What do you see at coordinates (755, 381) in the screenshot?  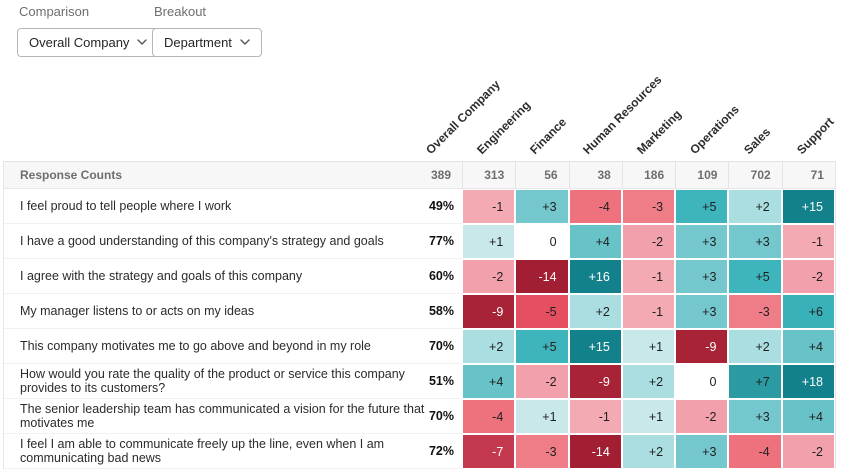 I see `heat-cell: +7` at bounding box center [755, 381].